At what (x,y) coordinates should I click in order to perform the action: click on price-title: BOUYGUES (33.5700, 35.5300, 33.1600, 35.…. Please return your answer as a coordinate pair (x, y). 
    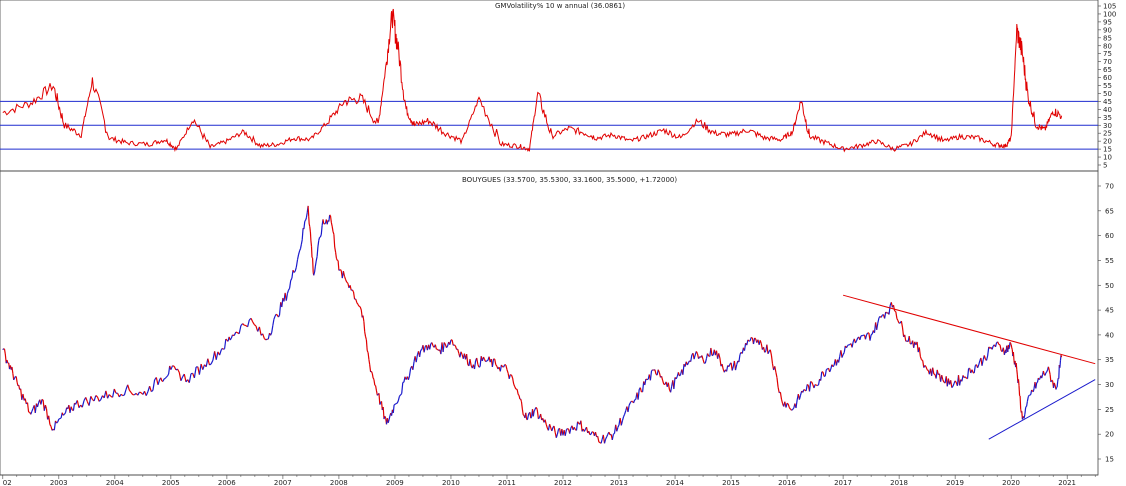
    Looking at the image, I should click on (569, 180).